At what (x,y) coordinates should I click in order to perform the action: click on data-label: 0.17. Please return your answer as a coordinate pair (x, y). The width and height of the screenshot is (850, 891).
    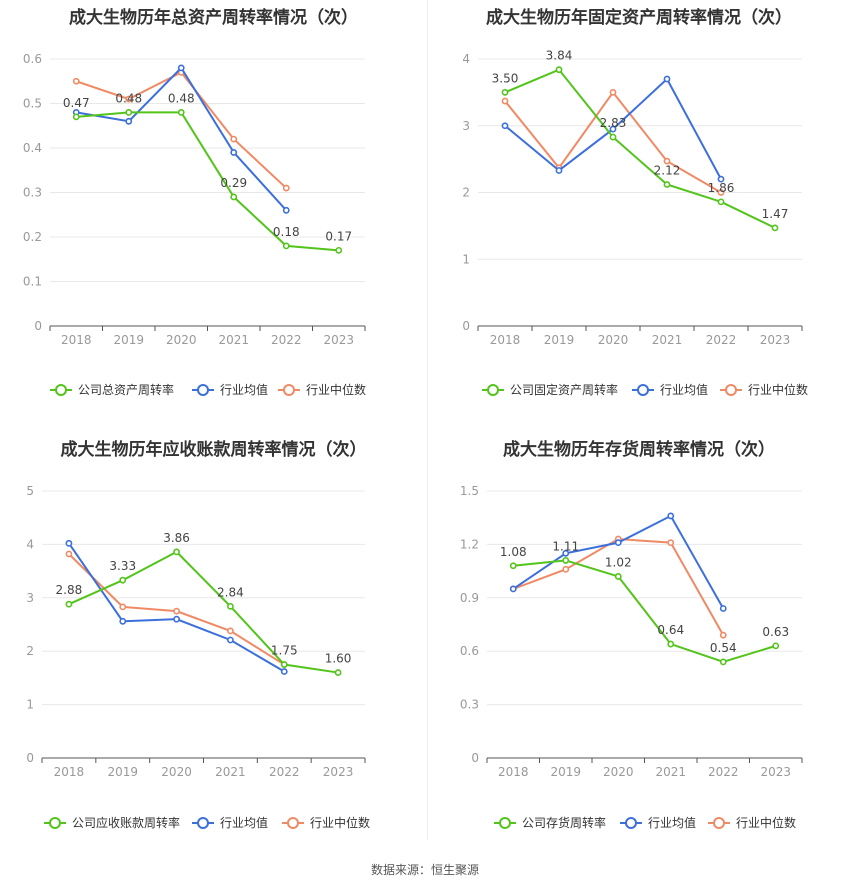
    Looking at the image, I should click on (338, 236).